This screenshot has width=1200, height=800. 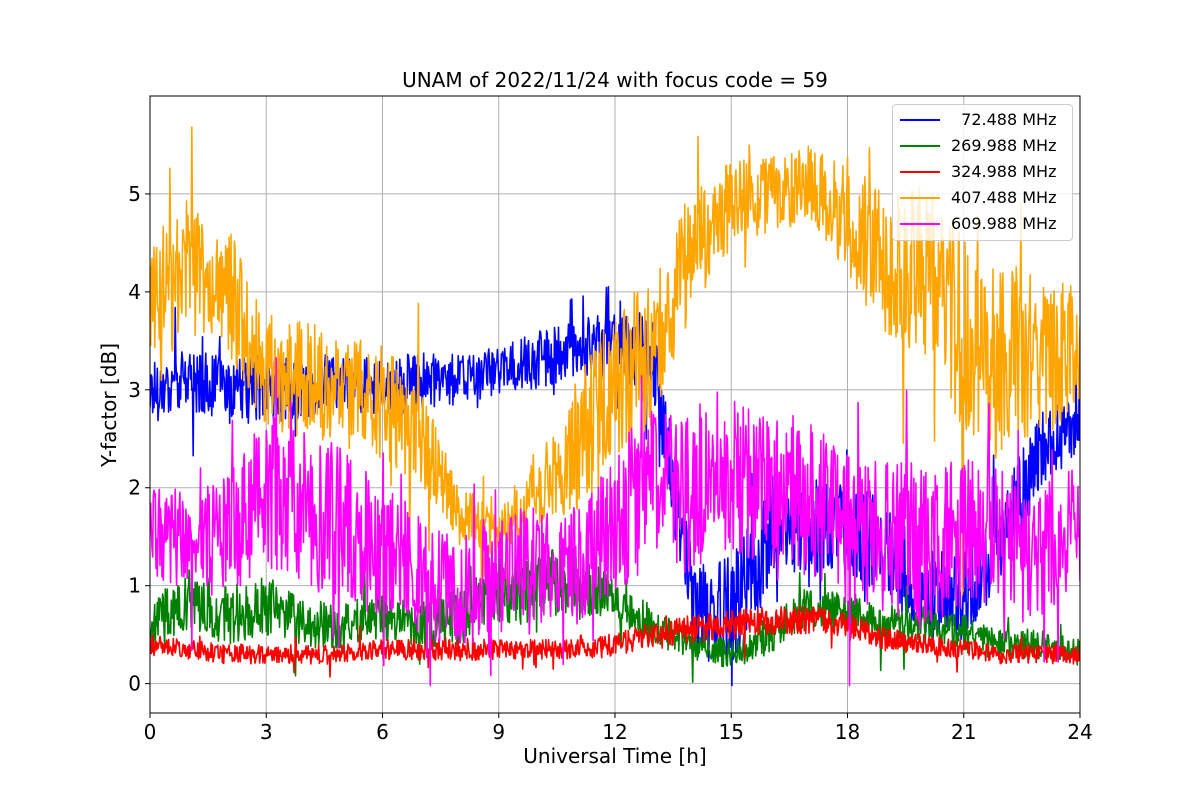 What do you see at coordinates (1004, 171) in the screenshot?
I see `legend-label: 324.988 MHz` at bounding box center [1004, 171].